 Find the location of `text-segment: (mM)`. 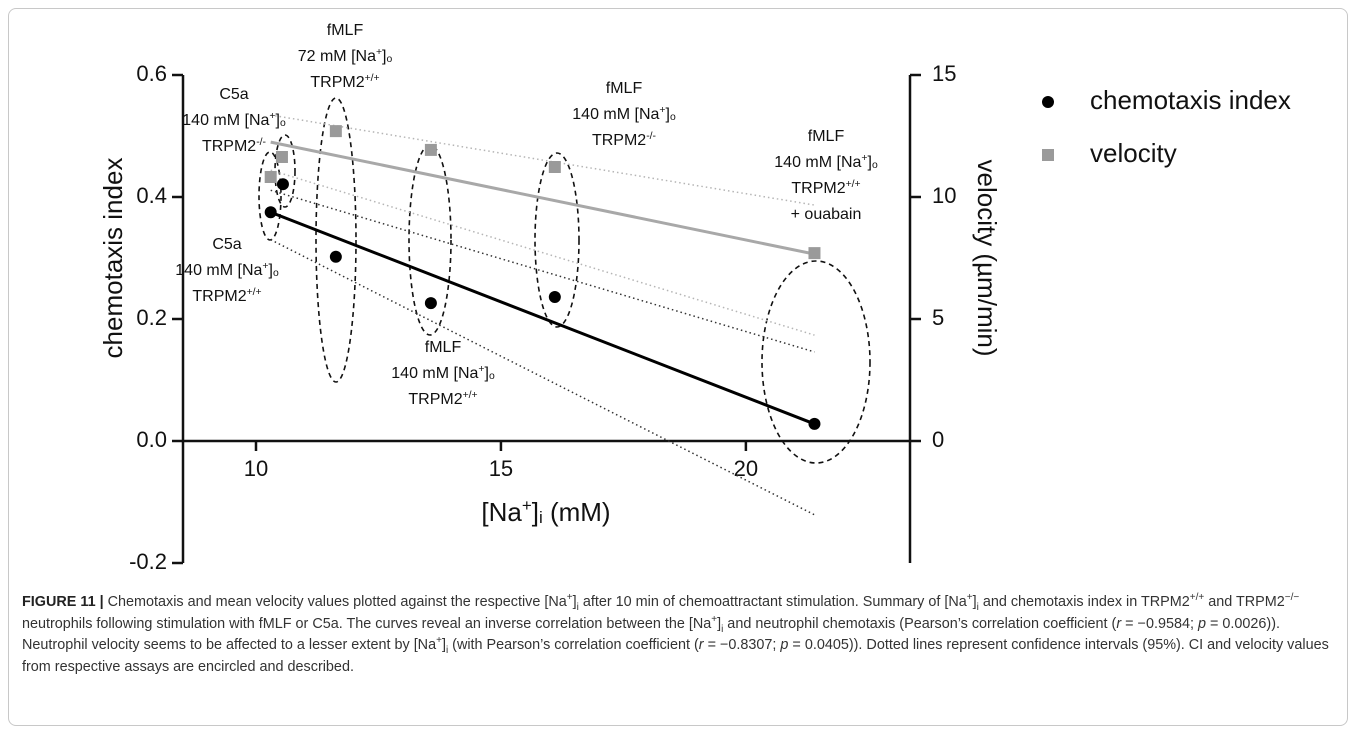

text-segment: (mM) is located at coordinates (577, 512).